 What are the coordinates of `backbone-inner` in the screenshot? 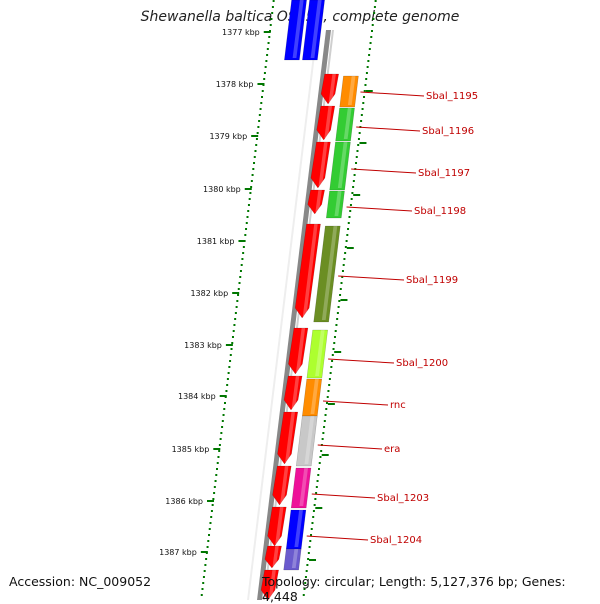 It's located at (282, 315).